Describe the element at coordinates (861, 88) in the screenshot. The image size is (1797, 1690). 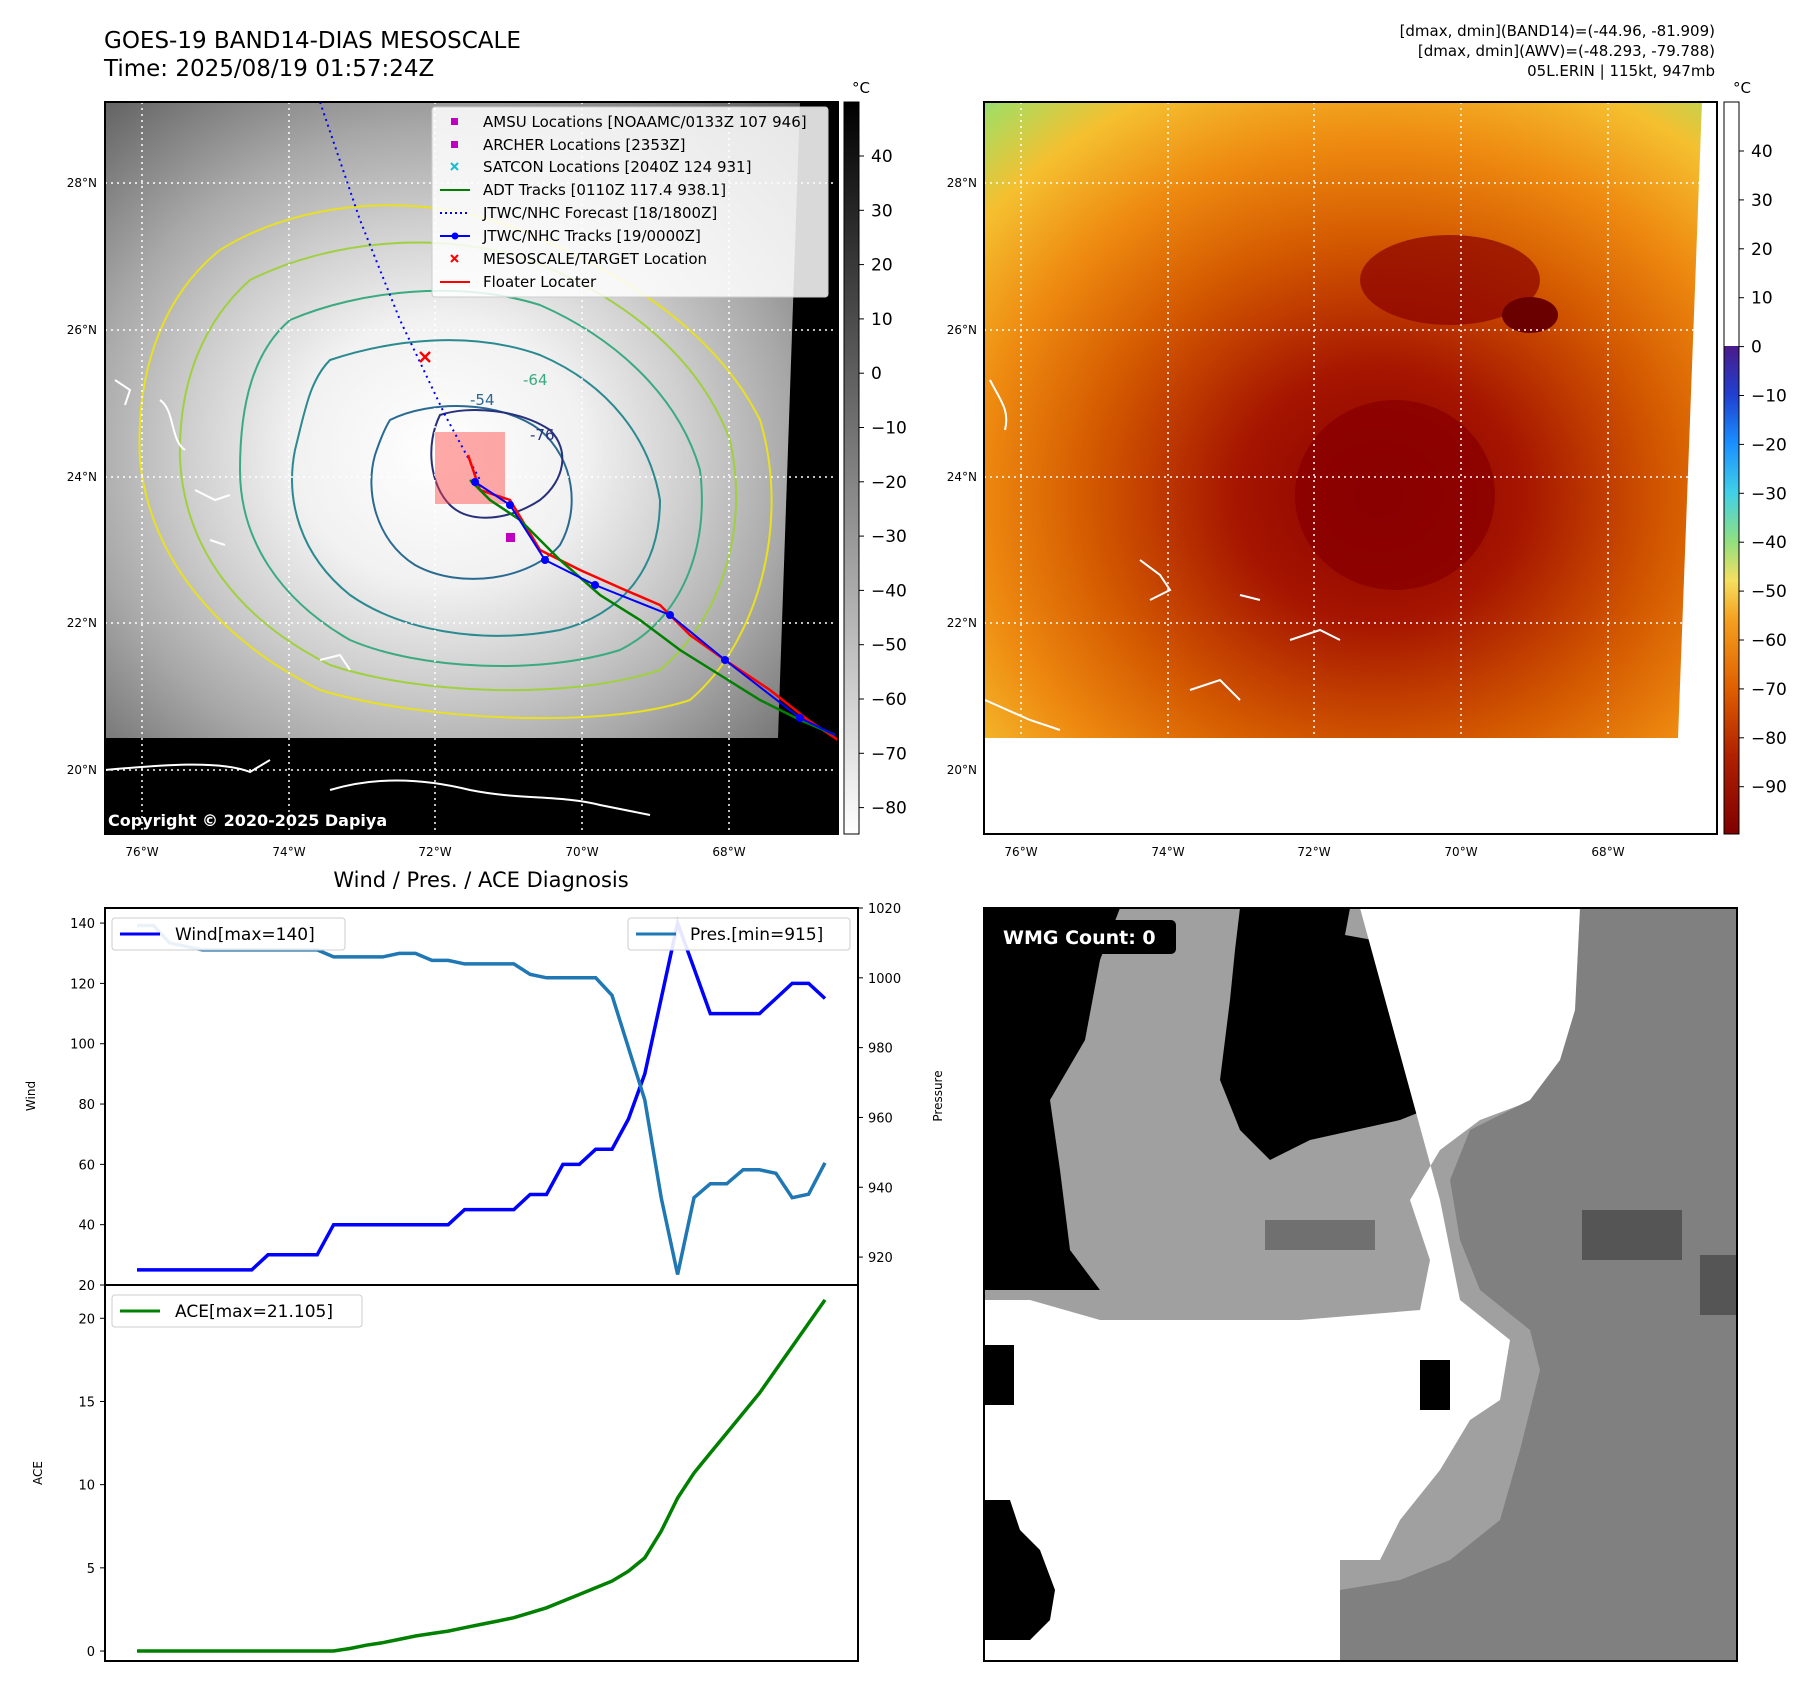
I see `ir-colorbar-unit: °C` at that location.